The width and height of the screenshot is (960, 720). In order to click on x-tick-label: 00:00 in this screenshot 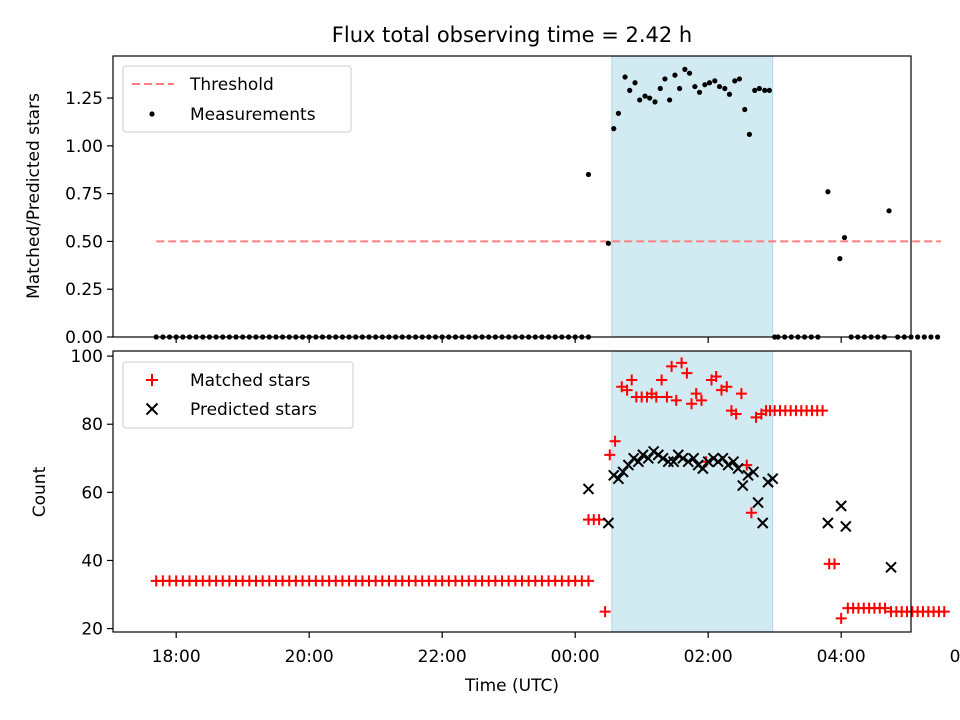, I will do `click(575, 657)`.